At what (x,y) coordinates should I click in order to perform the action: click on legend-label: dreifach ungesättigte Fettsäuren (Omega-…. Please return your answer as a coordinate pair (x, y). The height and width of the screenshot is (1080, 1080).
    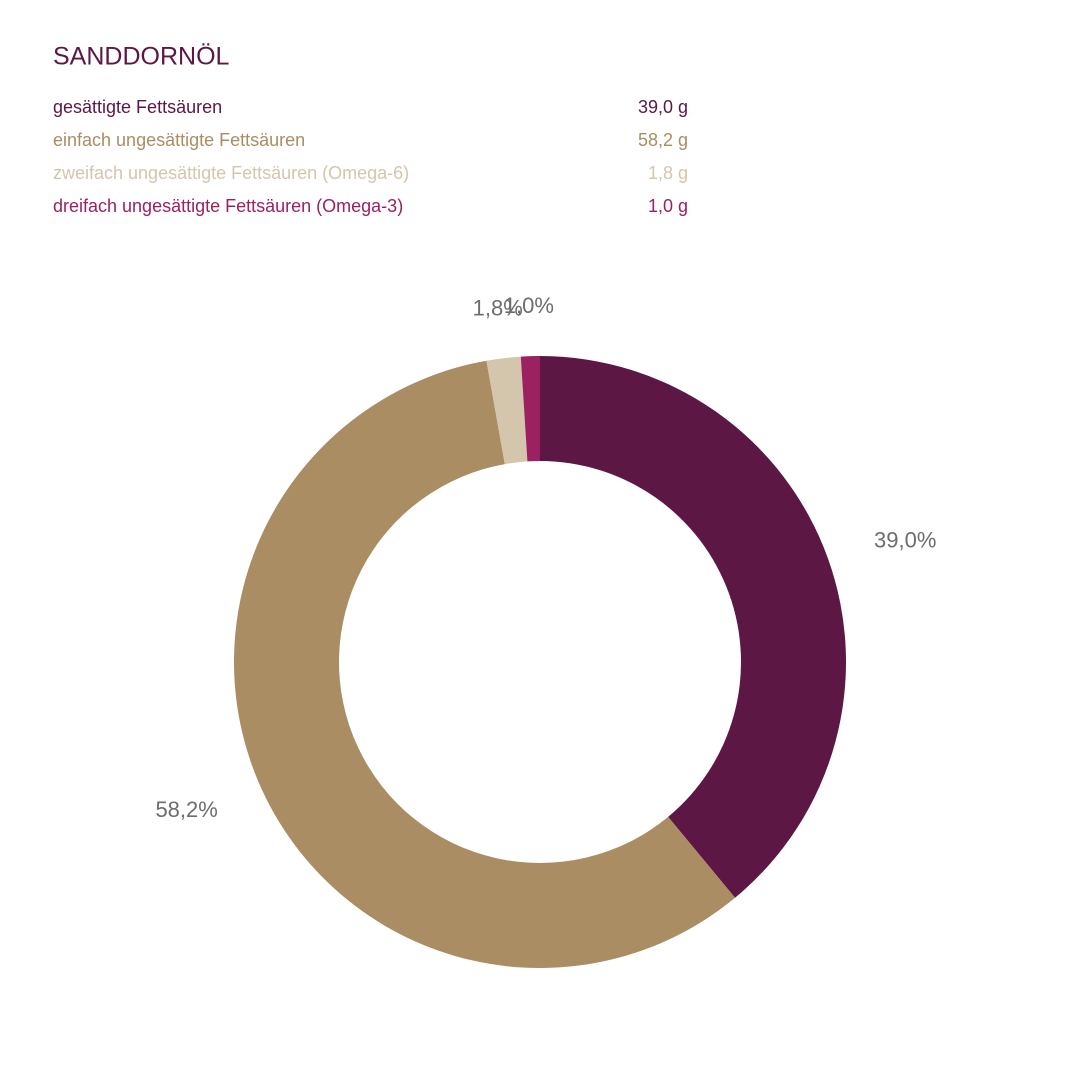
    Looking at the image, I should click on (228, 206).